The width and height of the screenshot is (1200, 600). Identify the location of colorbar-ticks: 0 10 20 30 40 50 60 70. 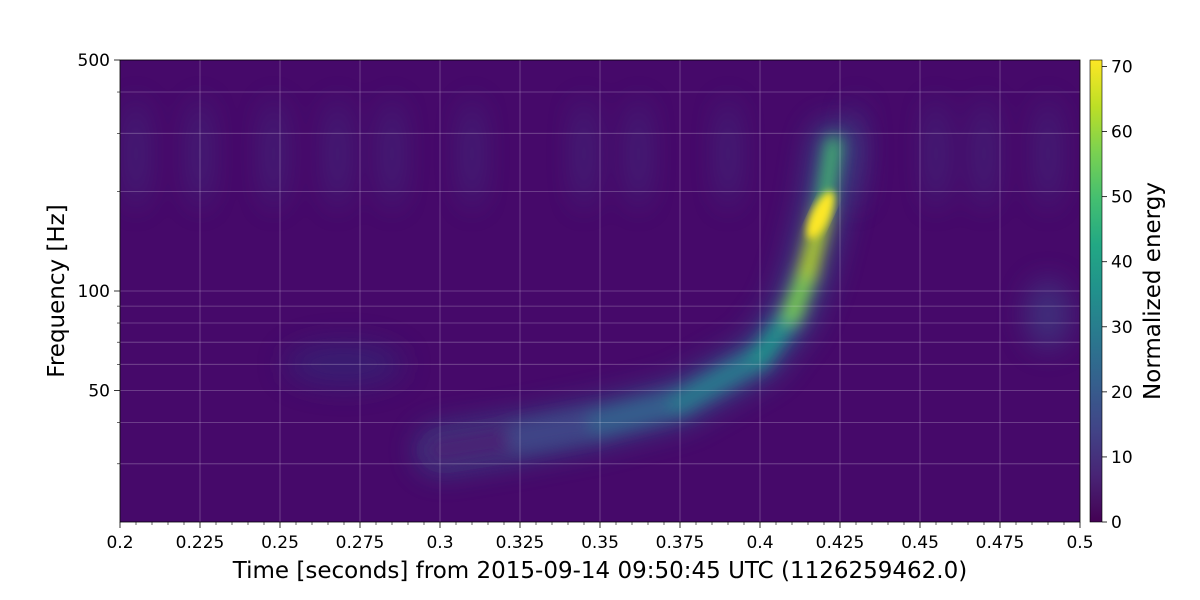
(1117, 295).